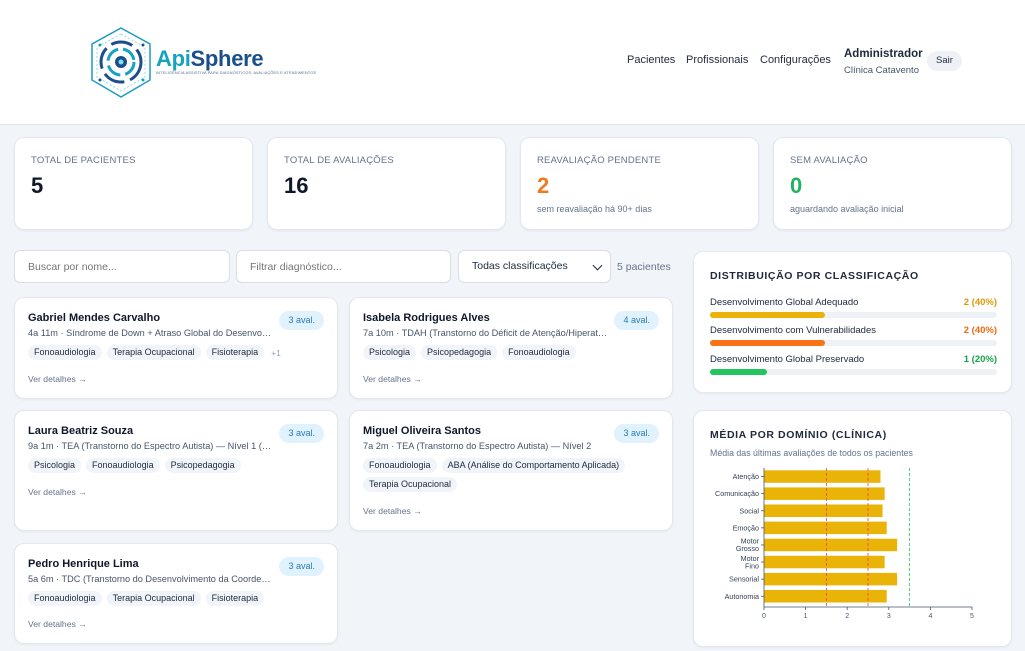 The height and width of the screenshot is (651, 1025). I want to click on chart-x-tick-label: 0, so click(764, 616).